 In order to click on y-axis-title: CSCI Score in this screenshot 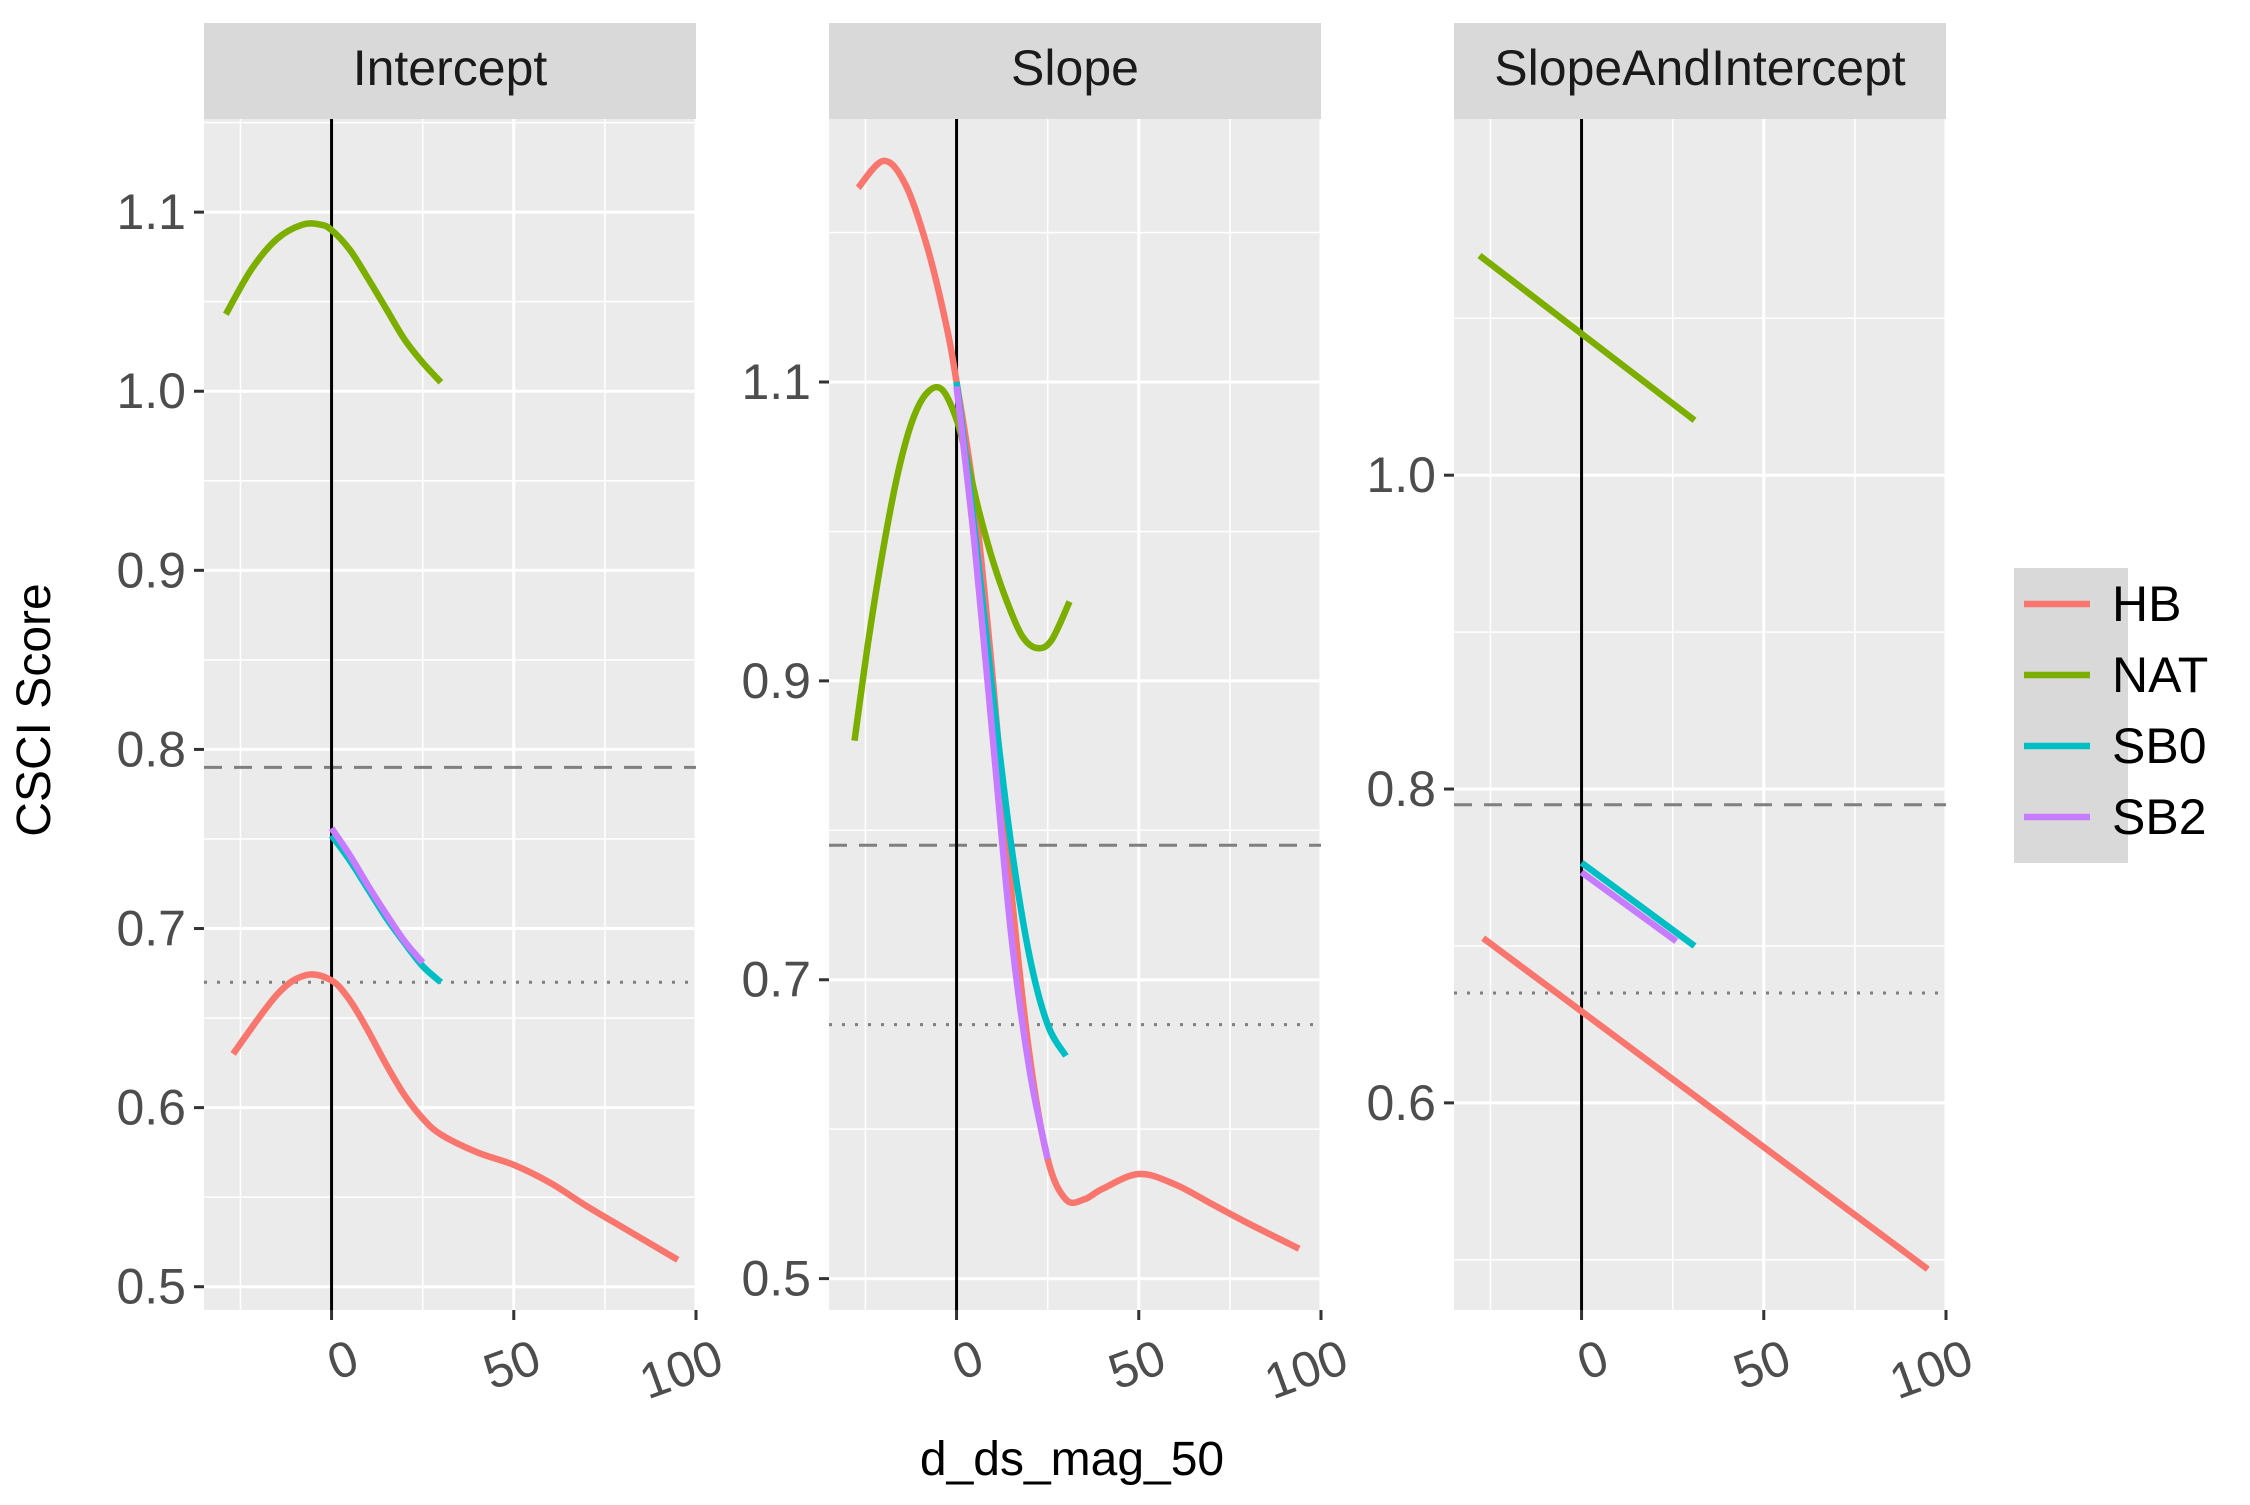, I will do `click(34, 709)`.